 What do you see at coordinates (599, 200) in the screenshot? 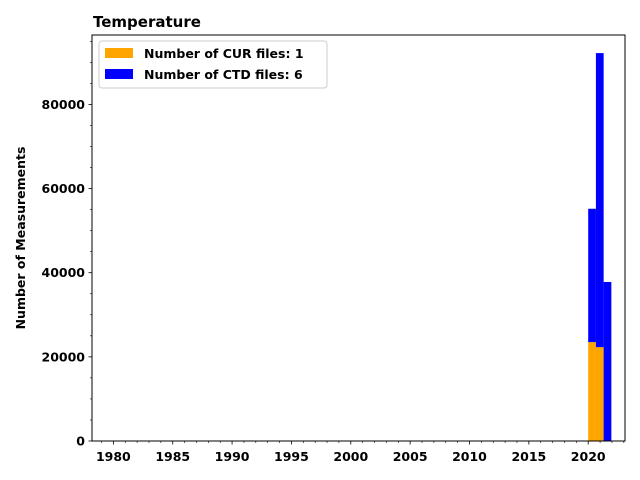
I see `bar-series2-bin2` at bounding box center [599, 200].